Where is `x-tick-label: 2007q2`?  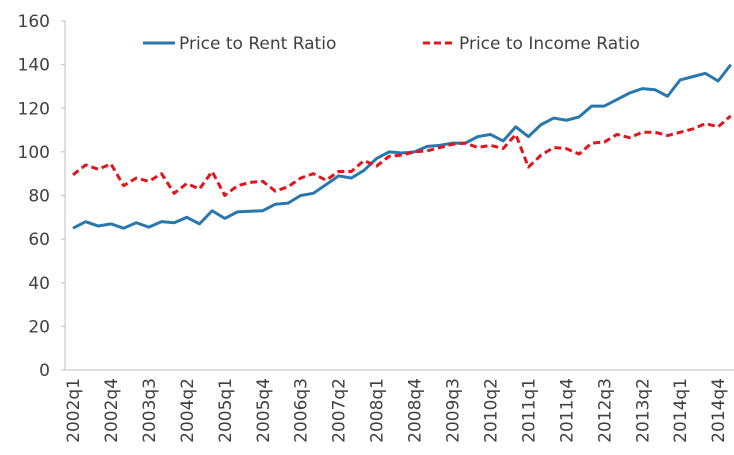
x-tick-label: 2007q2 is located at coordinates (340, 410).